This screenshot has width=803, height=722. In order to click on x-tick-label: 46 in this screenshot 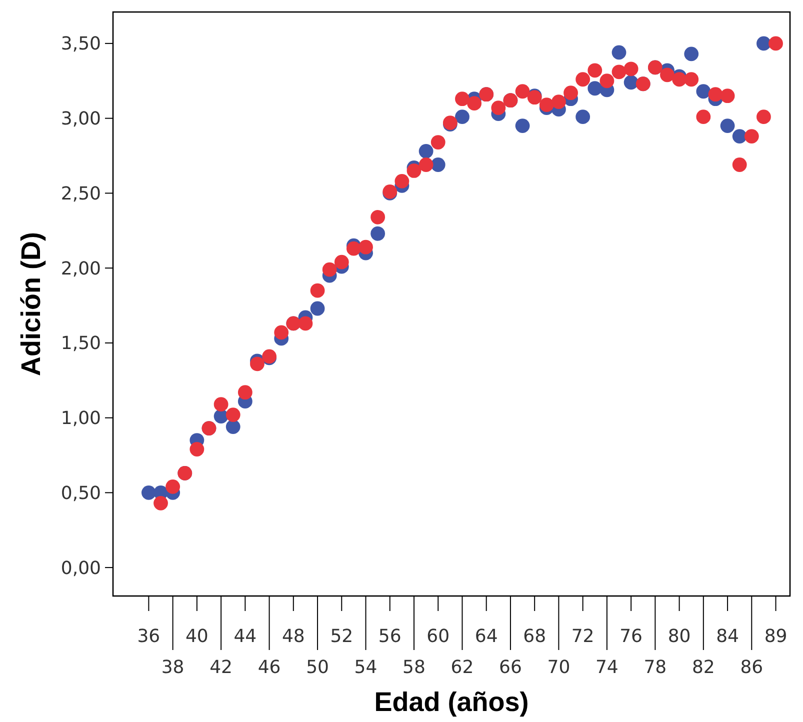, I will do `click(269, 667)`.